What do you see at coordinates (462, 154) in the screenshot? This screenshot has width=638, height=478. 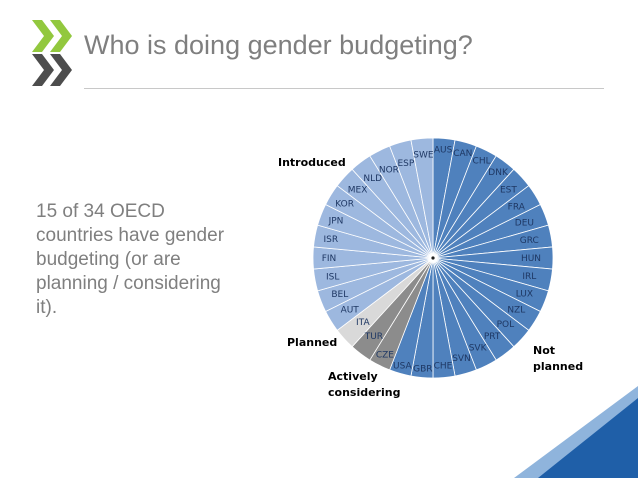 I see `pie-label-can: CAN` at bounding box center [462, 154].